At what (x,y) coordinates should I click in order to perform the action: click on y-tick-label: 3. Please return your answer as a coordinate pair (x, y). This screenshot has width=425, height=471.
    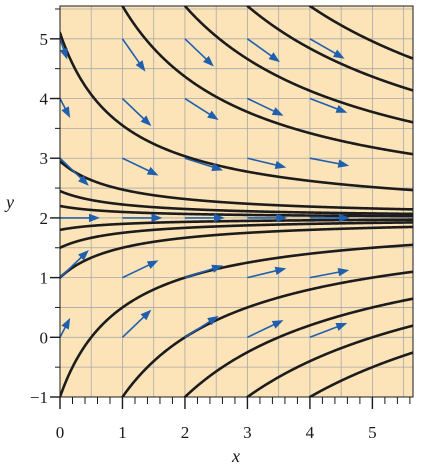
    Looking at the image, I should click on (44, 158).